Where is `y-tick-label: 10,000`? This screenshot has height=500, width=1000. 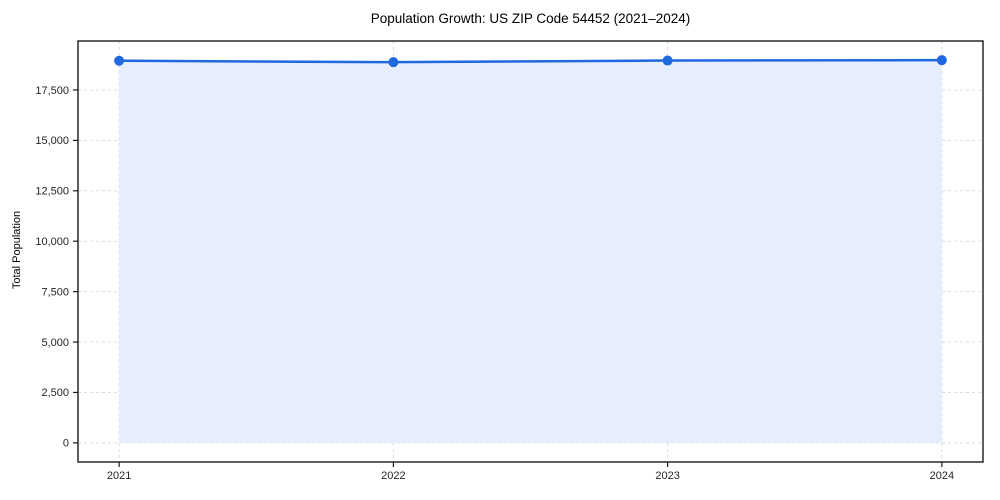 y-tick-label: 10,000 is located at coordinates (52, 242).